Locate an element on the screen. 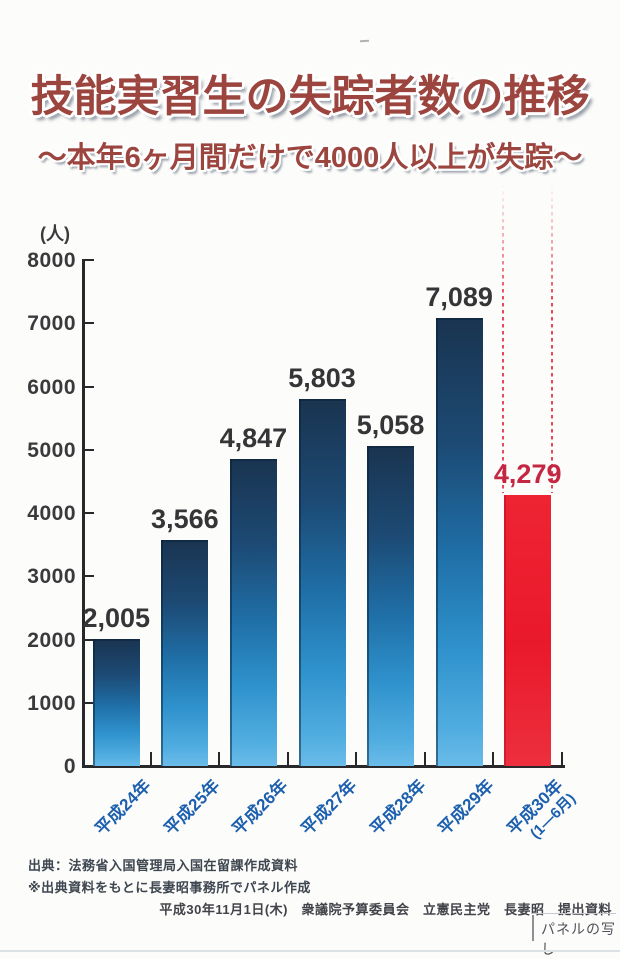  x-axis-line is located at coordinates (323, 766).